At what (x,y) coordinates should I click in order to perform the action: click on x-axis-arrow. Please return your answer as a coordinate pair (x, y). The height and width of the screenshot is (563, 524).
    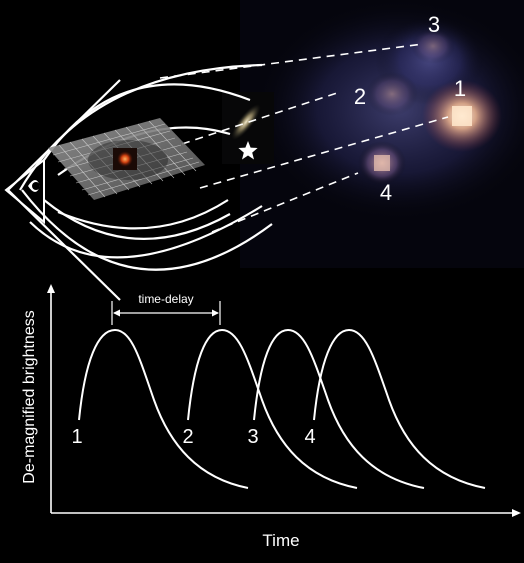
    Looking at the image, I should click on (516, 513).